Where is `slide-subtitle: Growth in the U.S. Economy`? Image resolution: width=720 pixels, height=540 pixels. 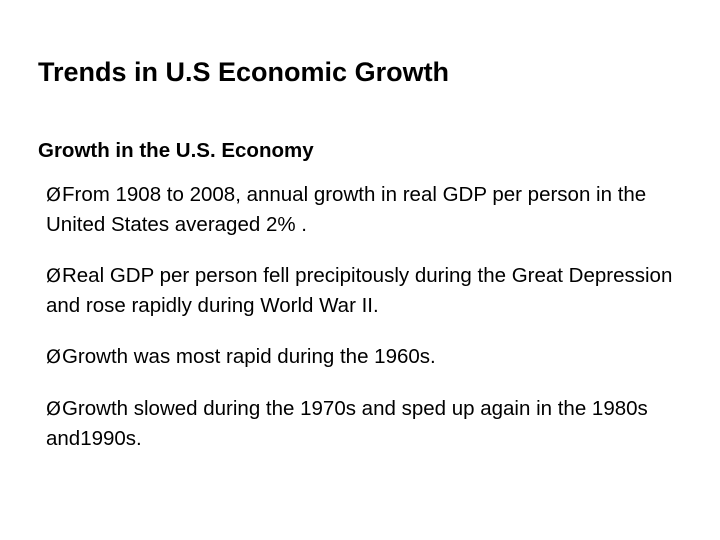 slide-subtitle: Growth in the U.S. Economy is located at coordinates (176, 150).